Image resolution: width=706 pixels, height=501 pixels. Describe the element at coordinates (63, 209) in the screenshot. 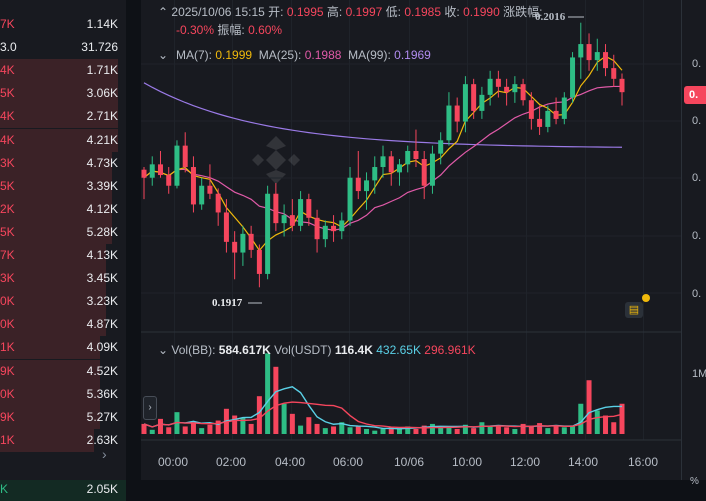

I see `orderbook-row: 2K 4.12K` at that location.